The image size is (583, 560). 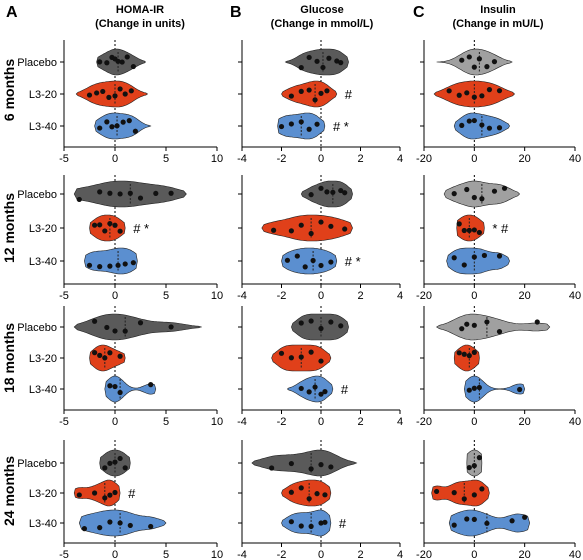 I want to click on panel-a-subtitle: (Change in units), so click(x=140, y=24).